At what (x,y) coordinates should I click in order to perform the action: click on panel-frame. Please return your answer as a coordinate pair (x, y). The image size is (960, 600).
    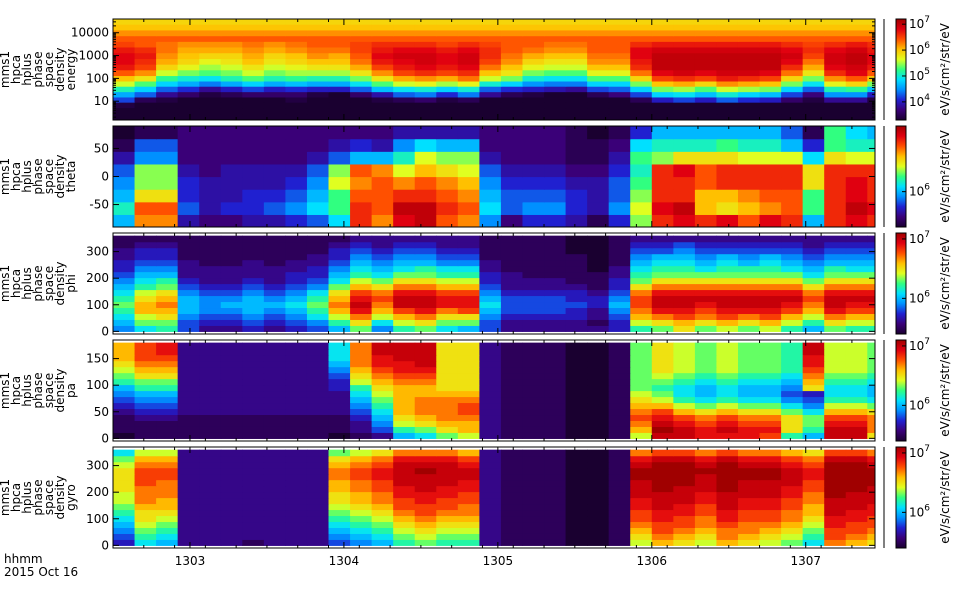
    Looking at the image, I should click on (494, 69).